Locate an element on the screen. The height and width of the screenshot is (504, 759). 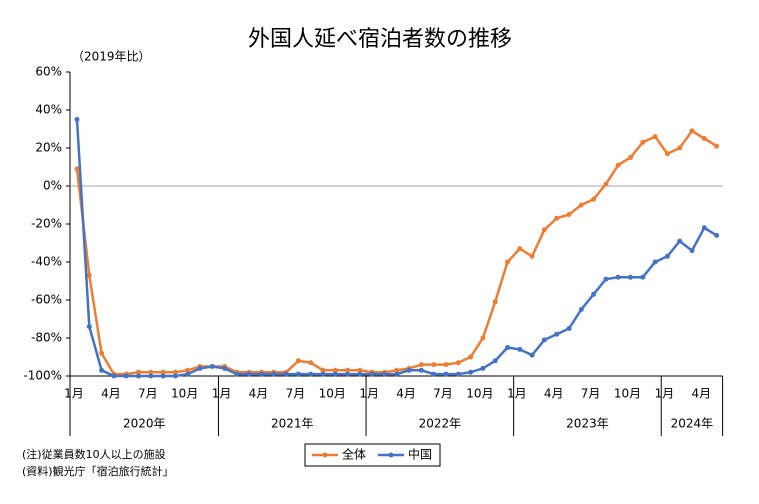
legend-label: 全体 is located at coordinates (354, 454).